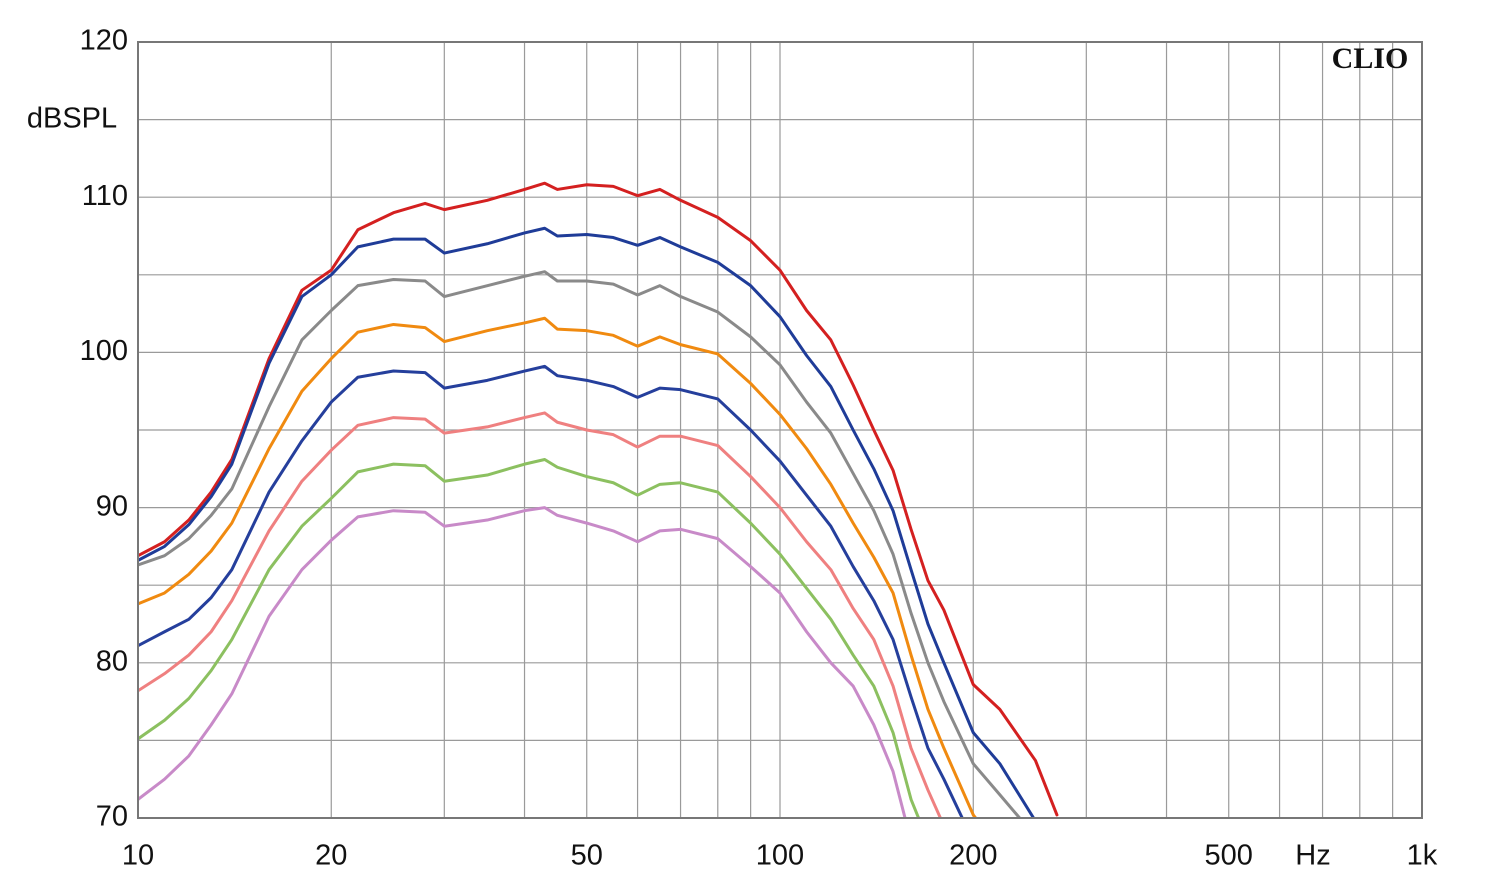 This screenshot has height=895, width=1500. I want to click on y-tick-label: 100, so click(104, 351).